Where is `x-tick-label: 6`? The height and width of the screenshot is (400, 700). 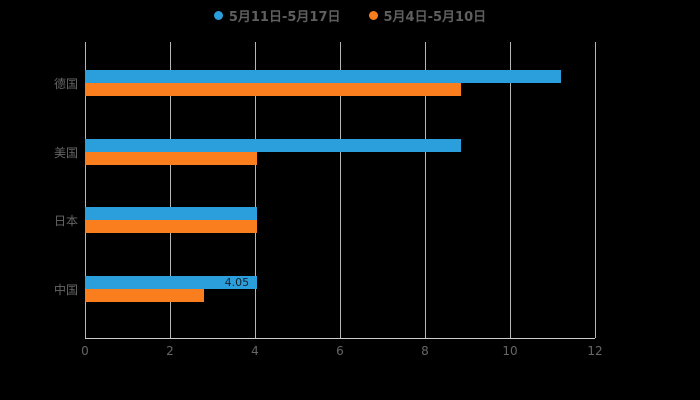
x-tick-label: 6 is located at coordinates (340, 351).